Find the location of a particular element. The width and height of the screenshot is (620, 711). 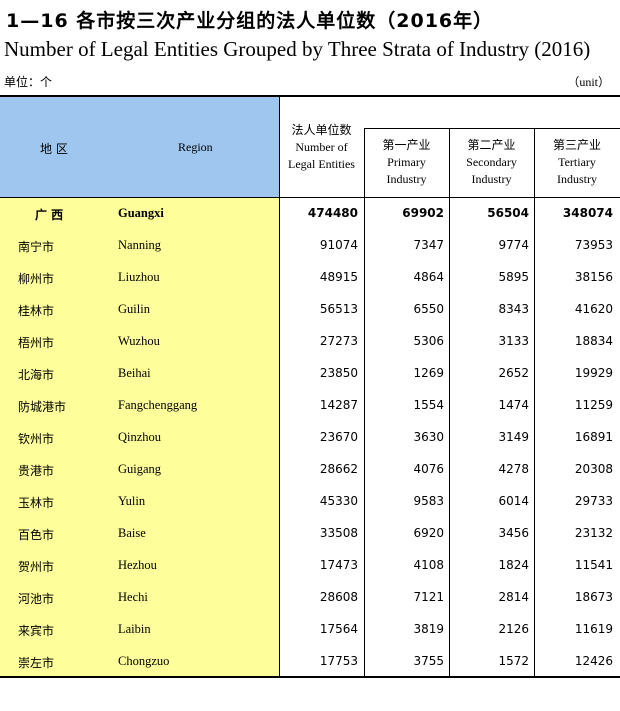

cell-primary: 7121 is located at coordinates (428, 597).